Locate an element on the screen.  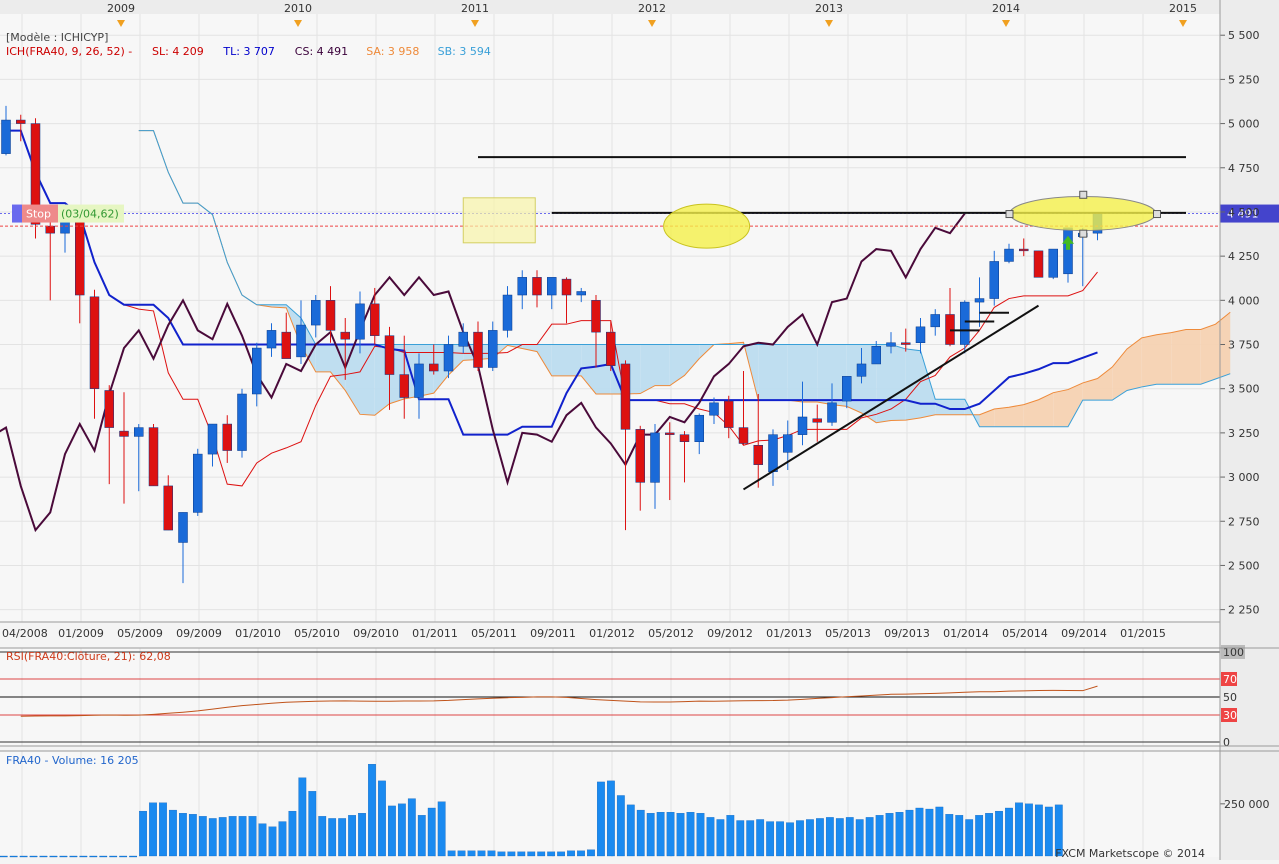
highlight-box is located at coordinates (499, 220).